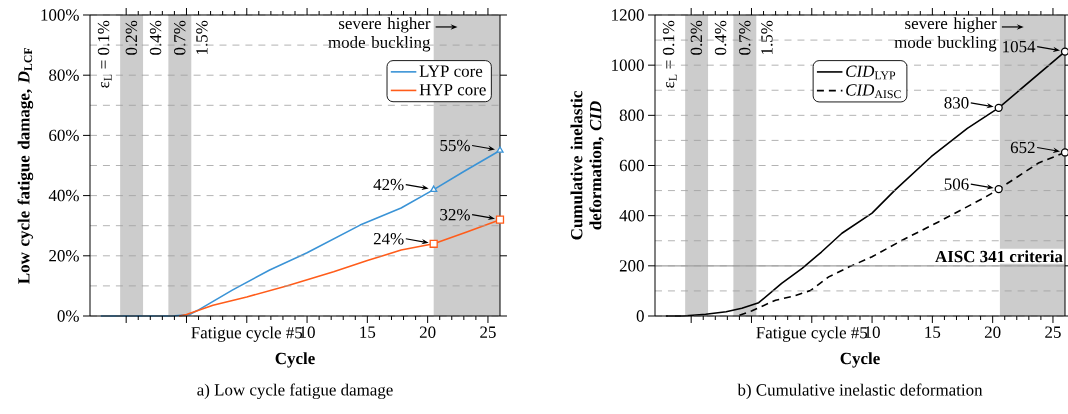 The width and height of the screenshot is (1068, 414). I want to click on data-label: 830, so click(956, 103).